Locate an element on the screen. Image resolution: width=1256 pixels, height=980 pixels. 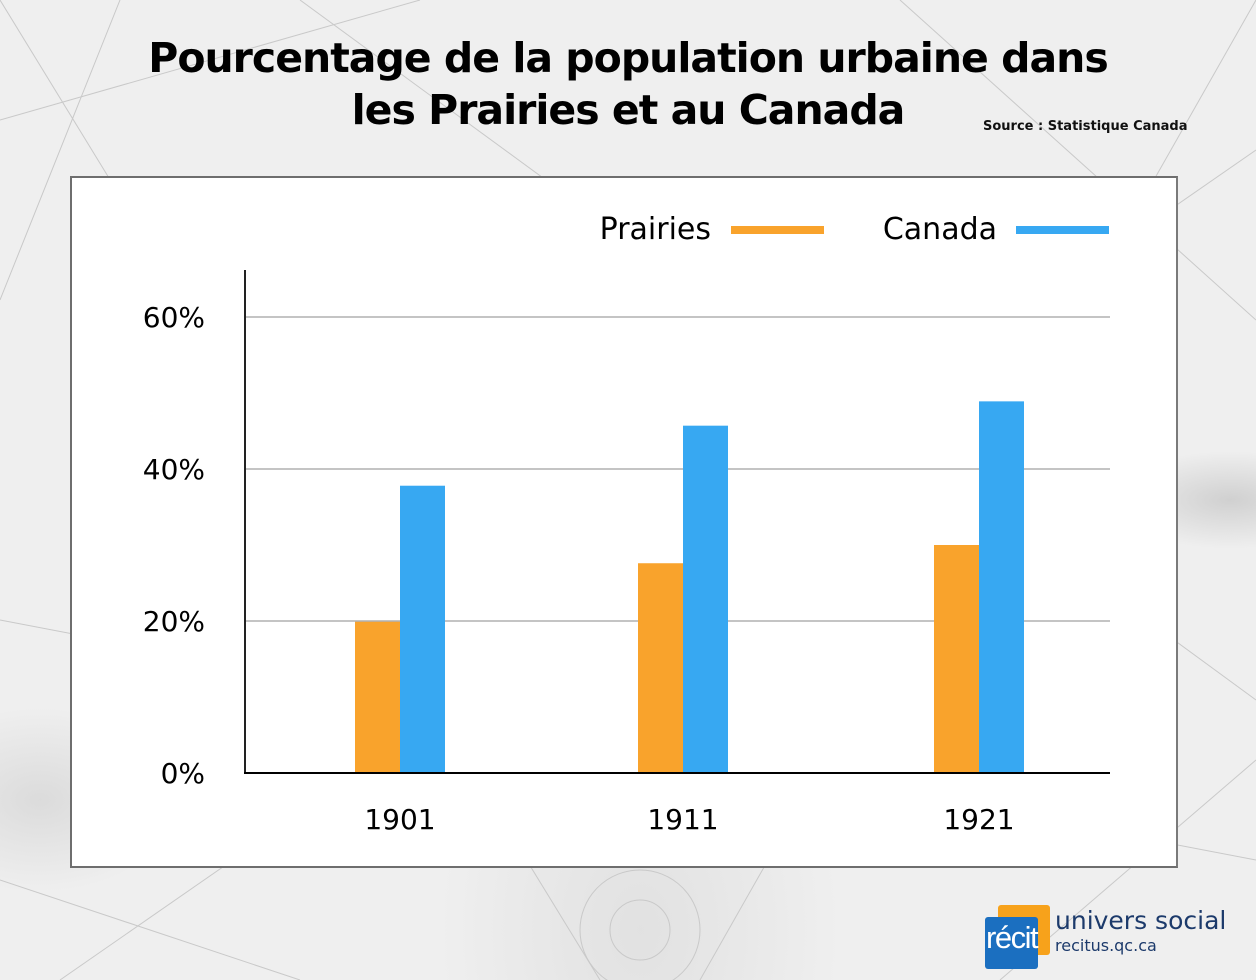
logo-mark: récit is located at coordinates (1012, 938).